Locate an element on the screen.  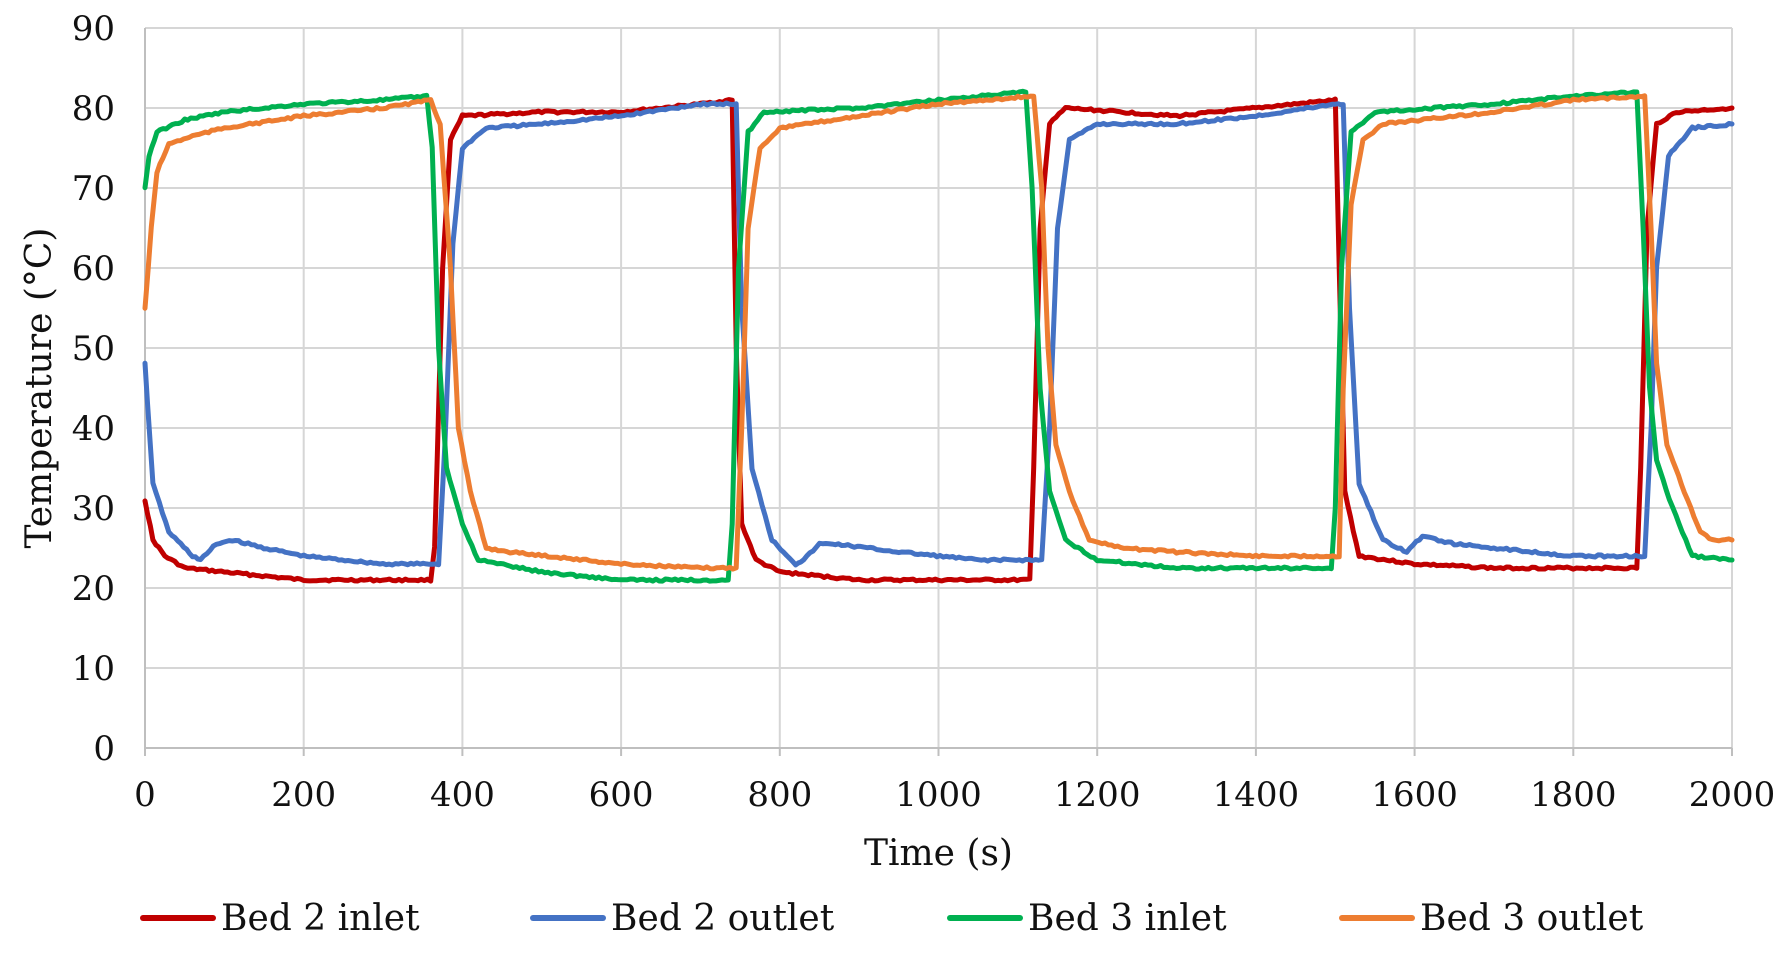
legend-item: Bed 3 outlet is located at coordinates (1491, 918).